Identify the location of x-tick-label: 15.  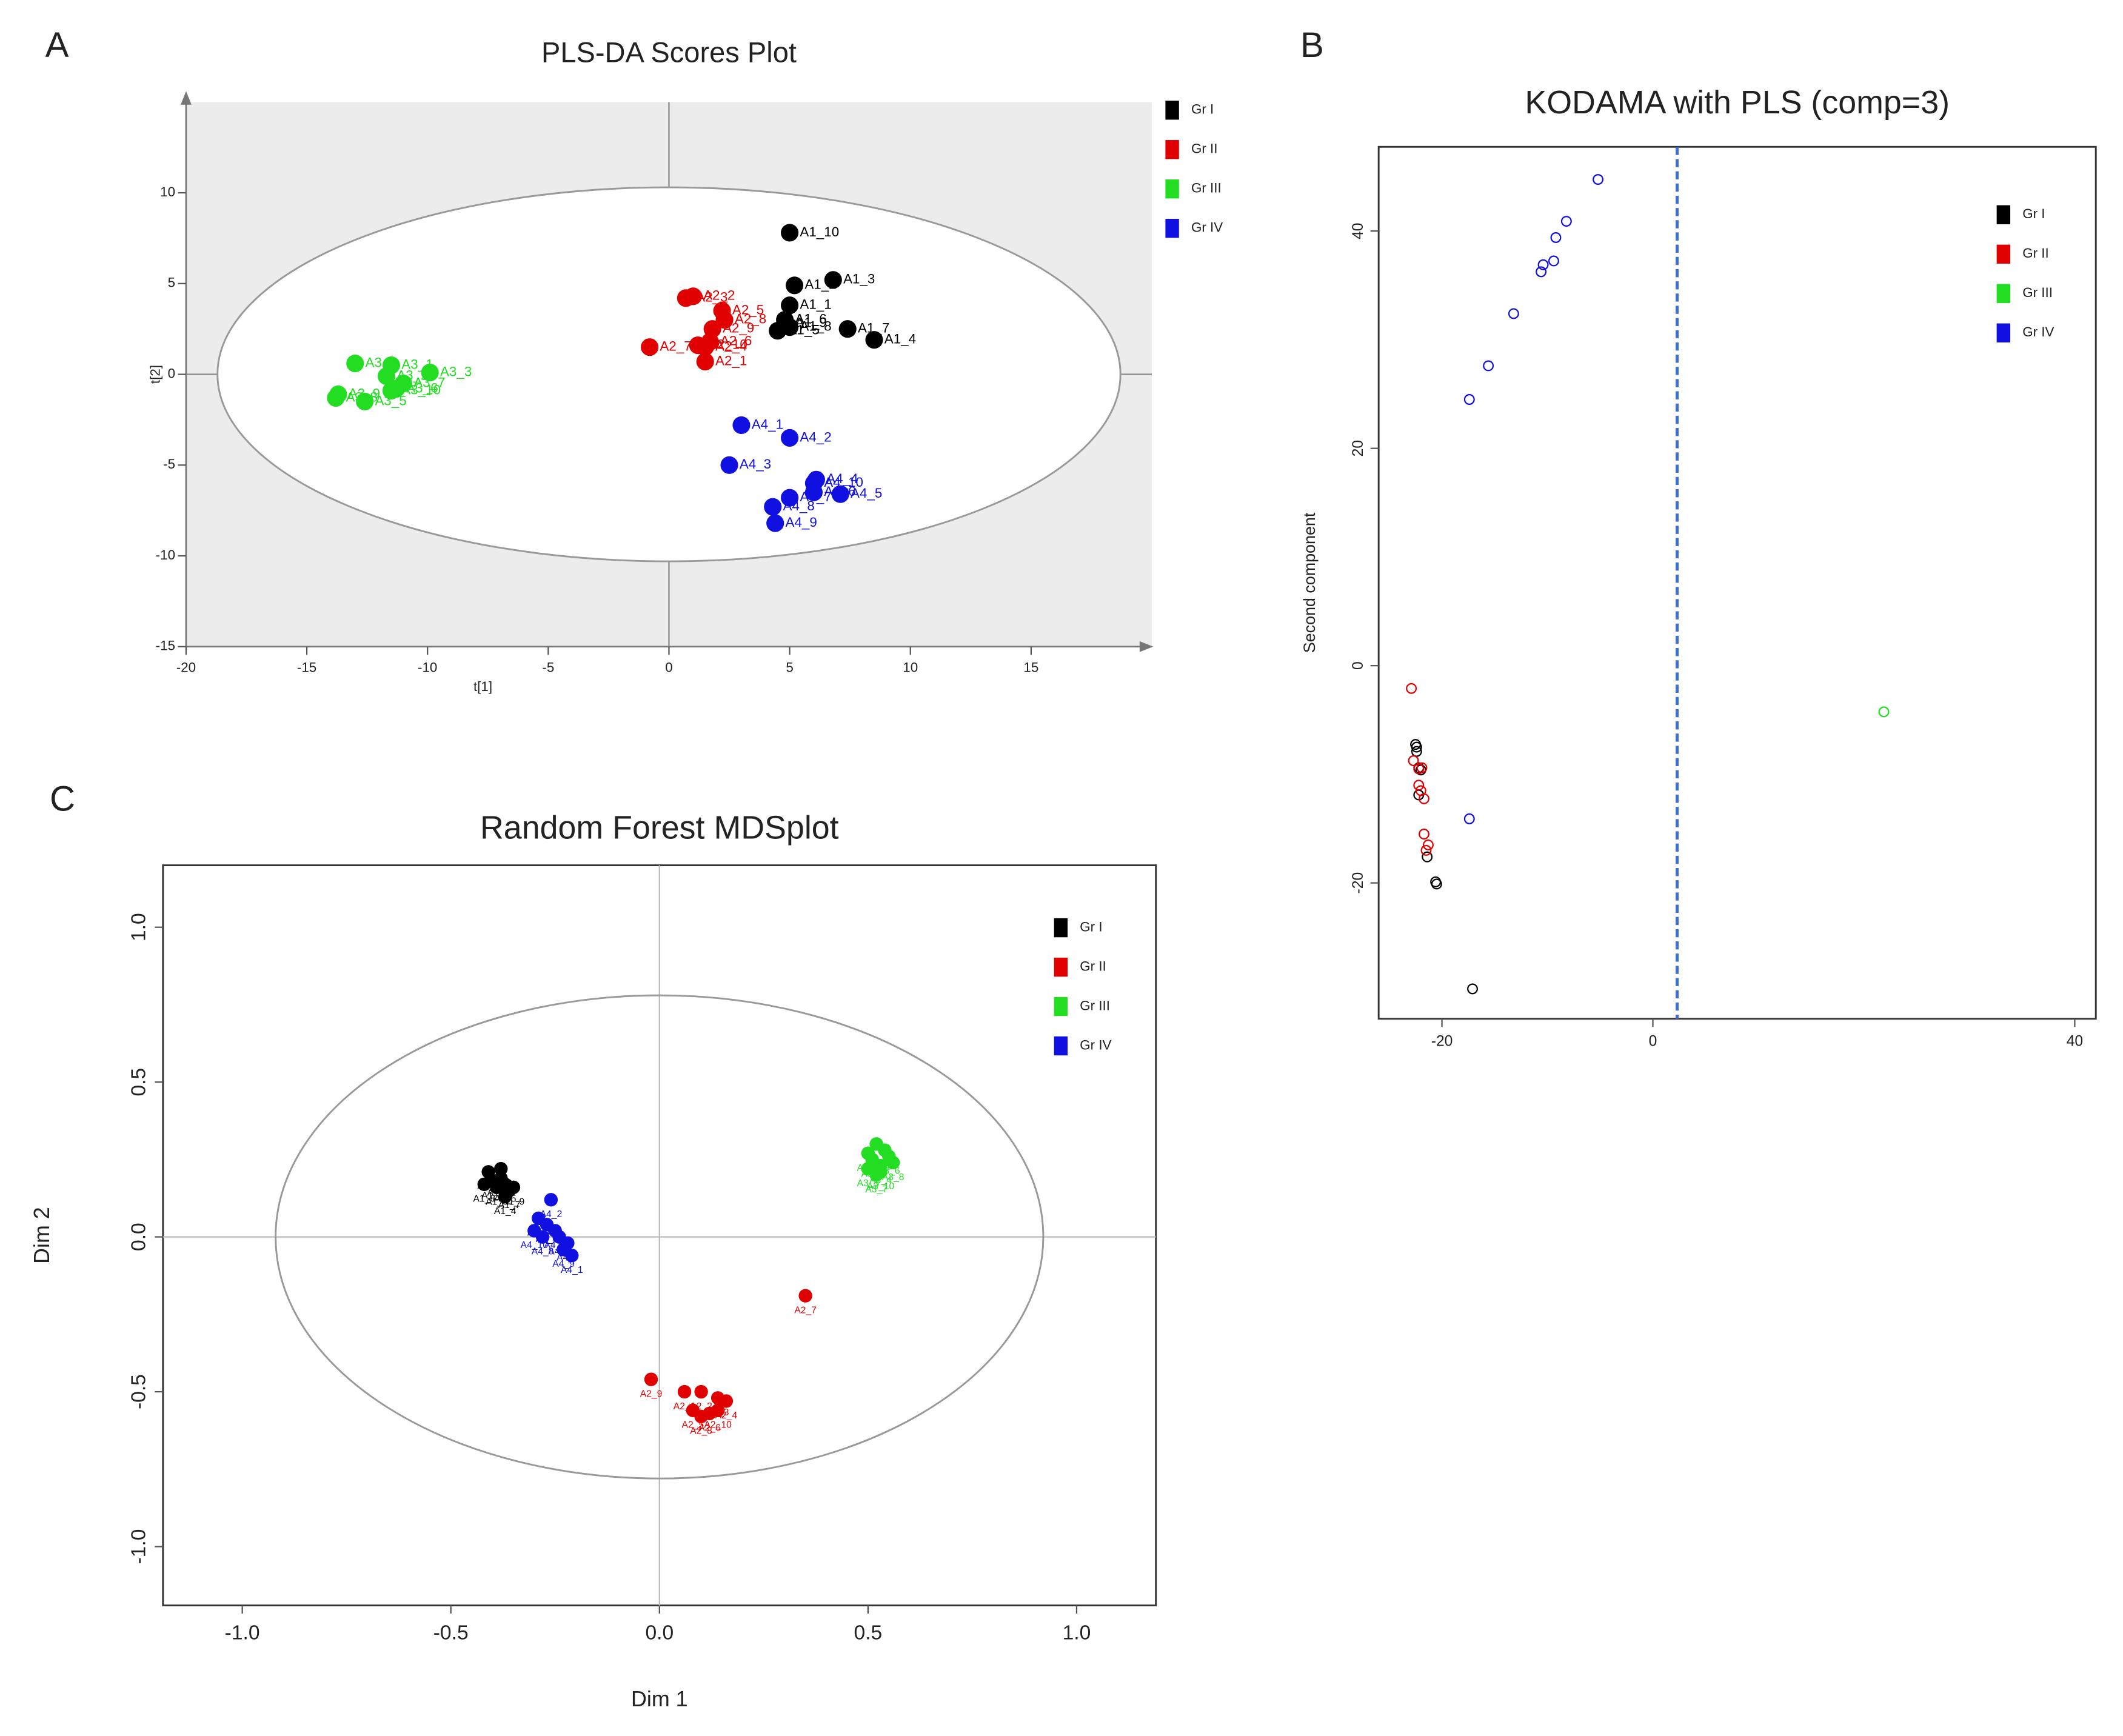
(1030, 667).